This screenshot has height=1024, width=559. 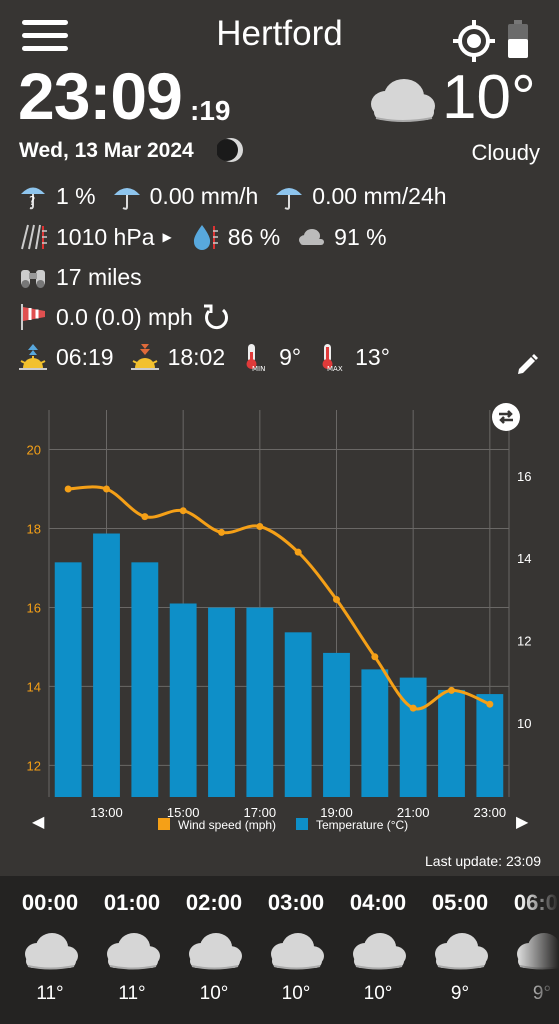 What do you see at coordinates (38, 822) in the screenshot?
I see `chart-prev-arrow: ◀` at bounding box center [38, 822].